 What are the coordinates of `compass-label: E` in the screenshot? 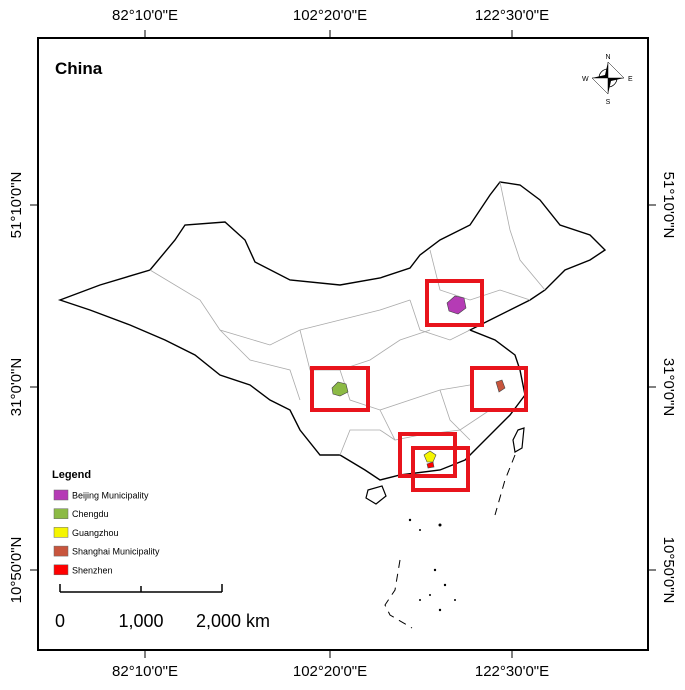 It's located at (630, 79).